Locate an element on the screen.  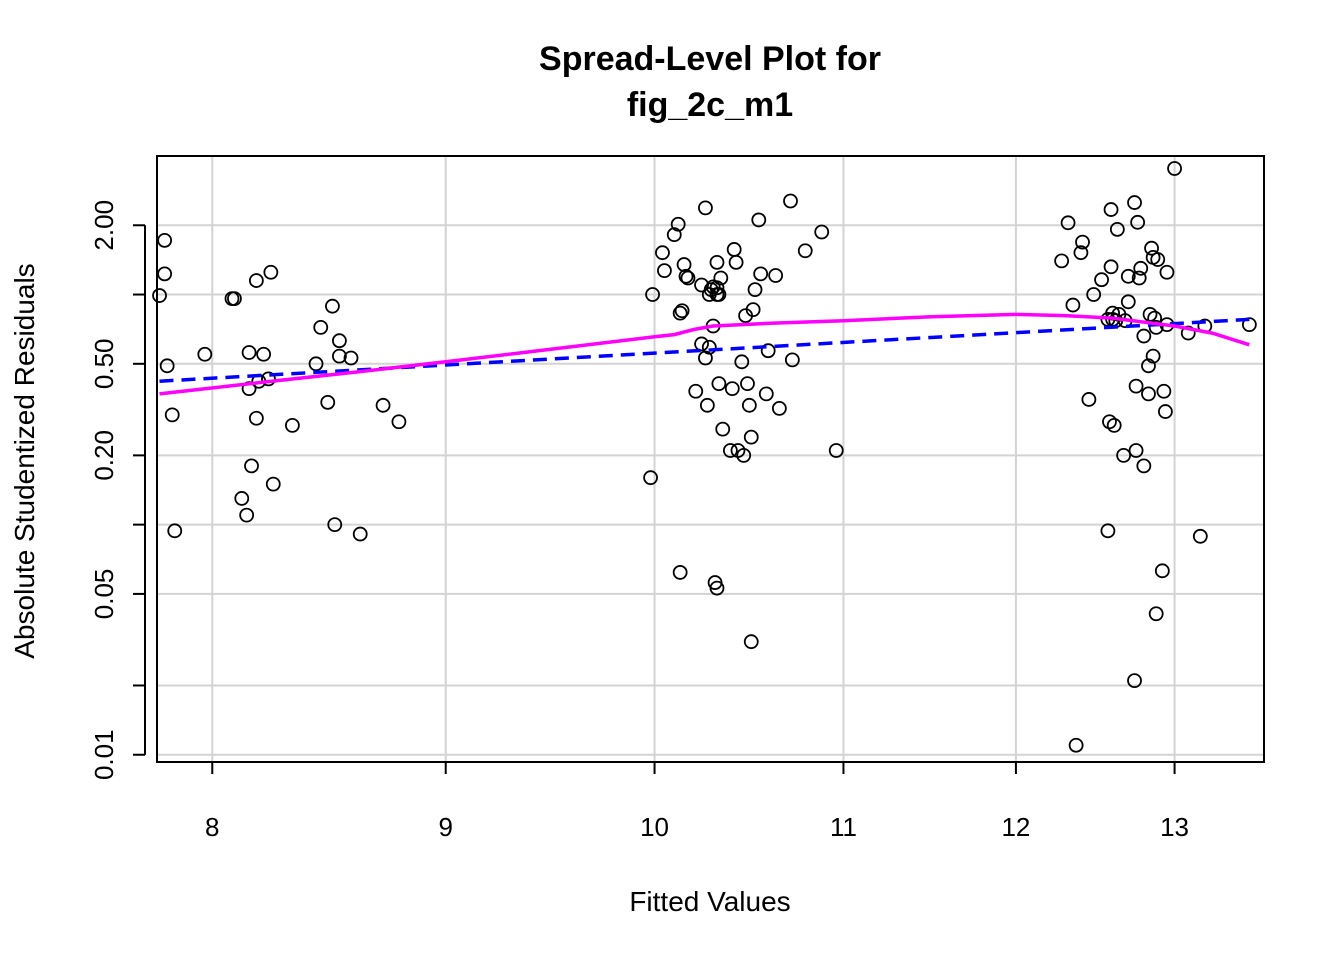
y-tick-label: 2.00 is located at coordinates (104, 225).